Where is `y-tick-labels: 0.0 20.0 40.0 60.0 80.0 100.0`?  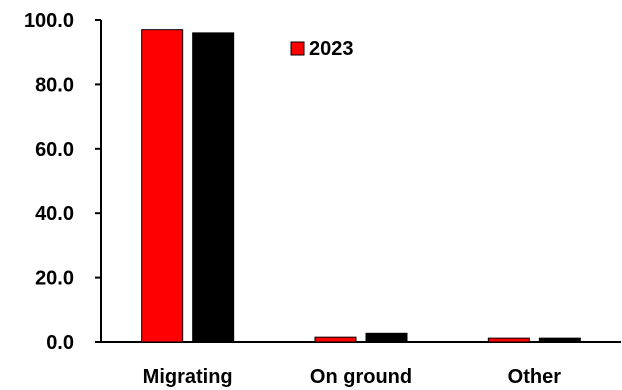
y-tick-labels: 0.0 20.0 40.0 60.0 80.0 100.0 is located at coordinates (49, 182).